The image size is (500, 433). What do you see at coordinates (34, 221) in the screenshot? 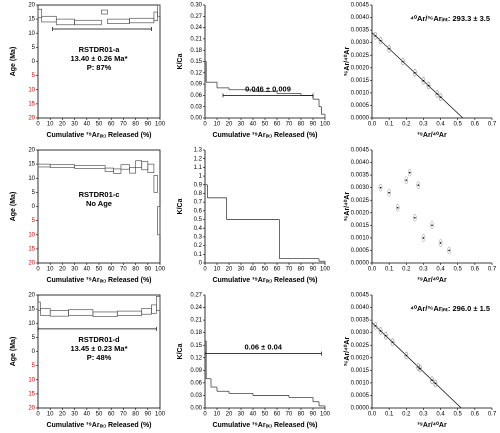
I see `y-tick-label: 5` at bounding box center [34, 221].